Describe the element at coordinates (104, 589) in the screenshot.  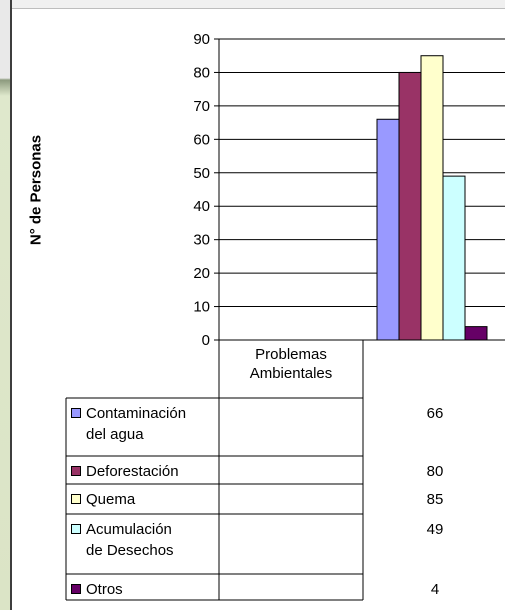
I see `legend-label: Otros` at that location.